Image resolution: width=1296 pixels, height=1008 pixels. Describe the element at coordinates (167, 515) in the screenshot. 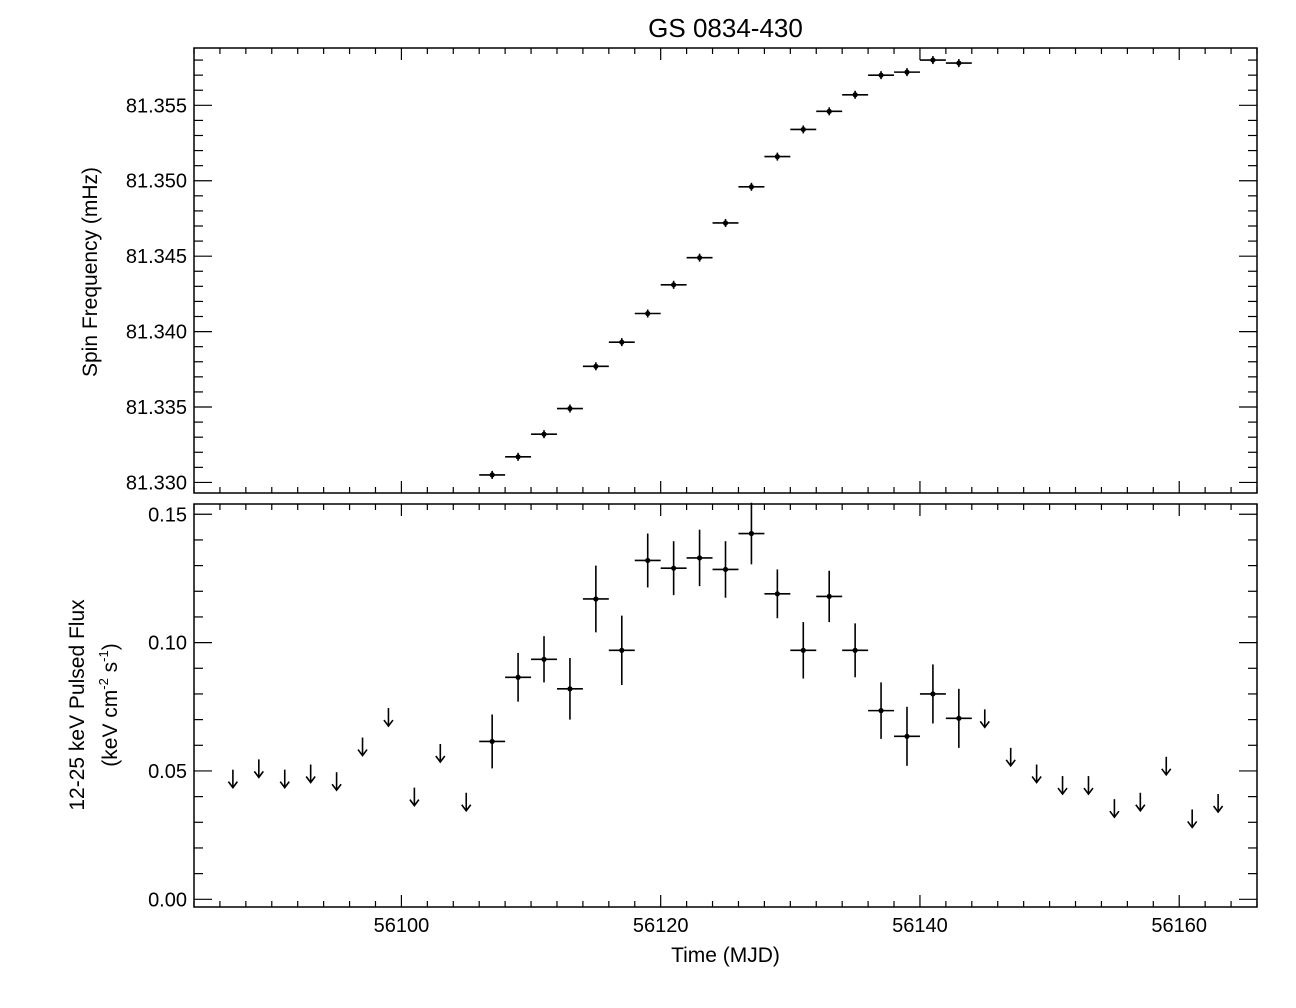

I see `y-tick-label: 0.15` at that location.